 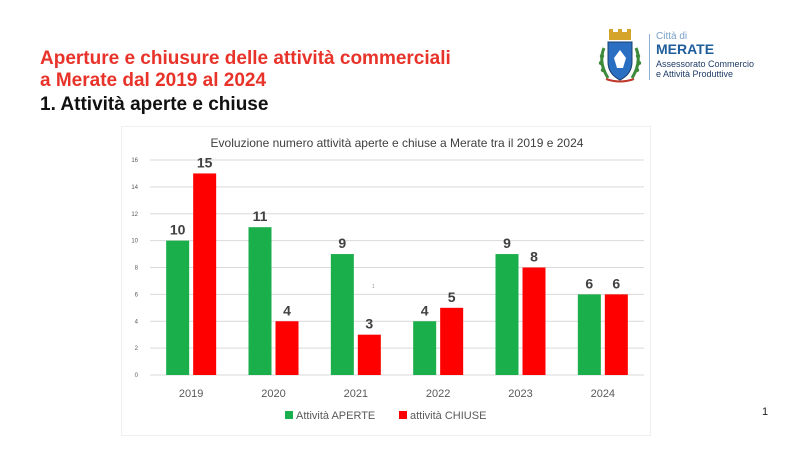 I want to click on data-label: 10, so click(x=178, y=230).